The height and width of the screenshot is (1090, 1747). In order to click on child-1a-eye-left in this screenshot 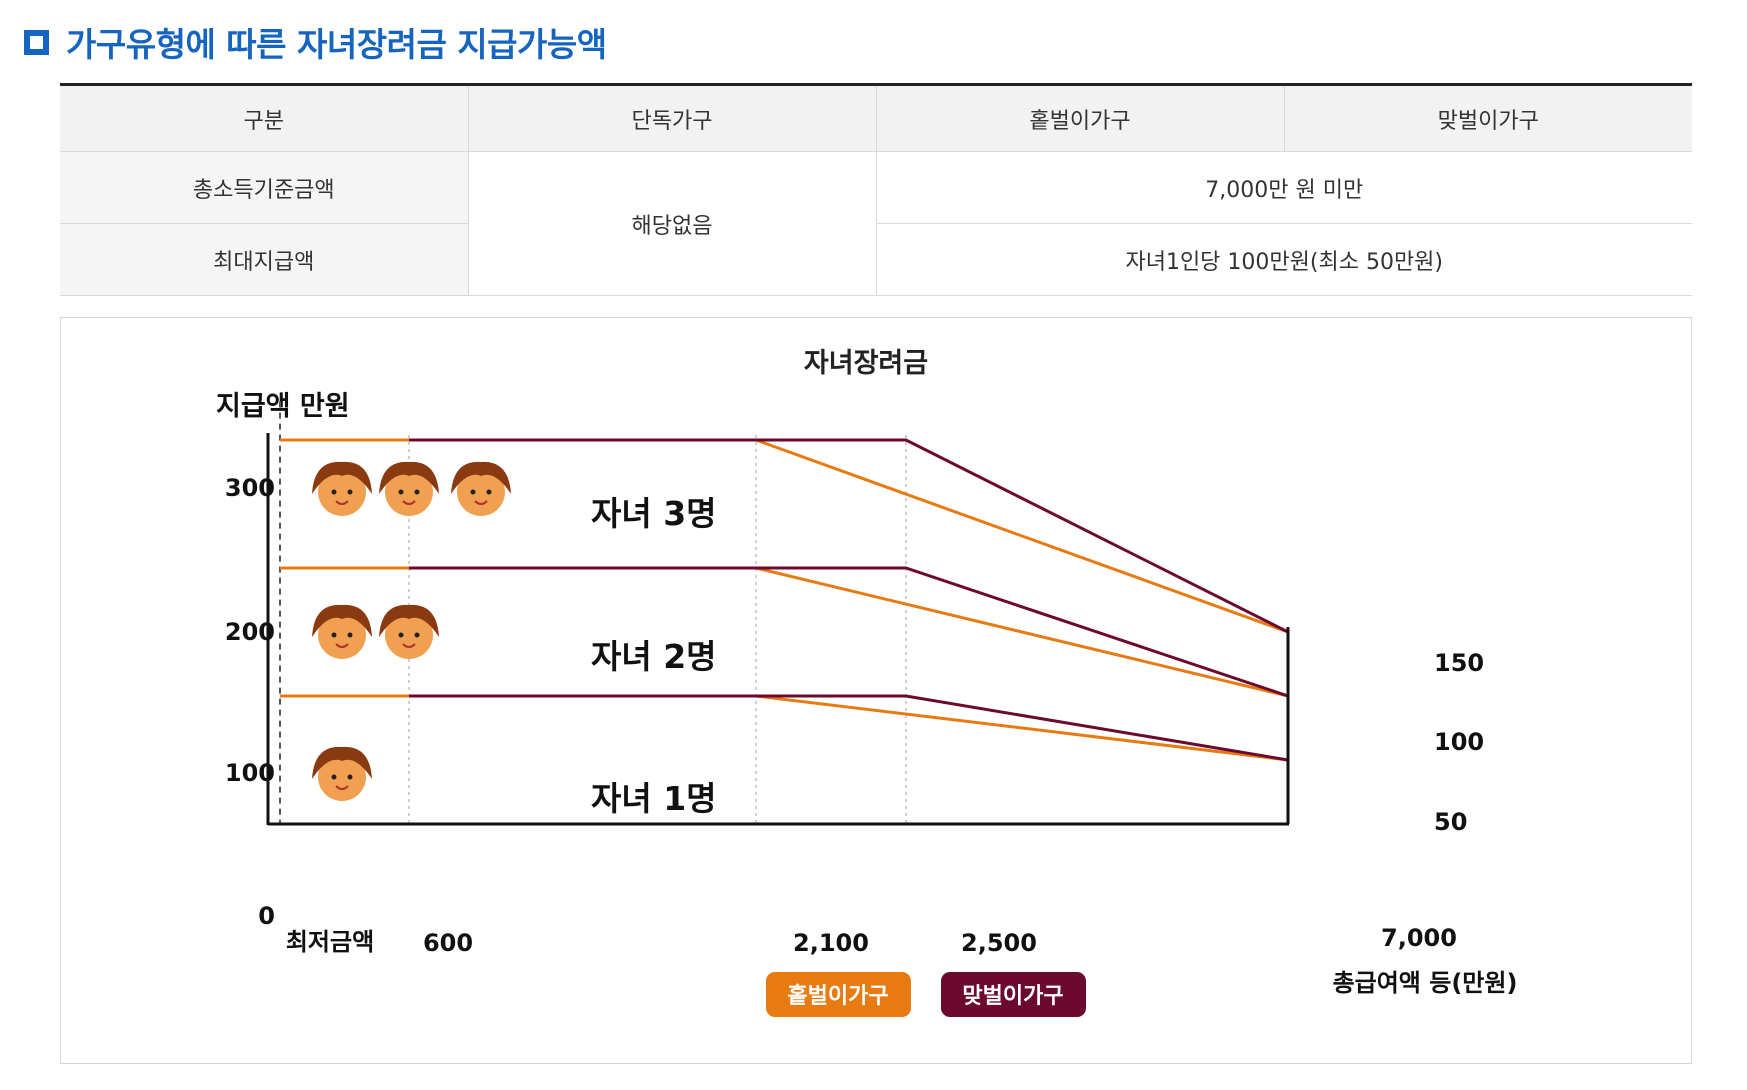, I will do `click(334, 777)`.